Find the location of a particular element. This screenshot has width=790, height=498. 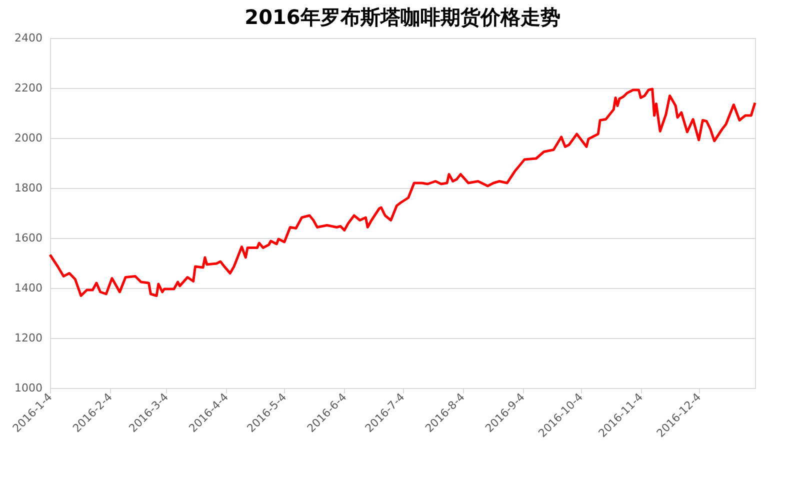

y-tick-label: 2000 is located at coordinates (28, 138).